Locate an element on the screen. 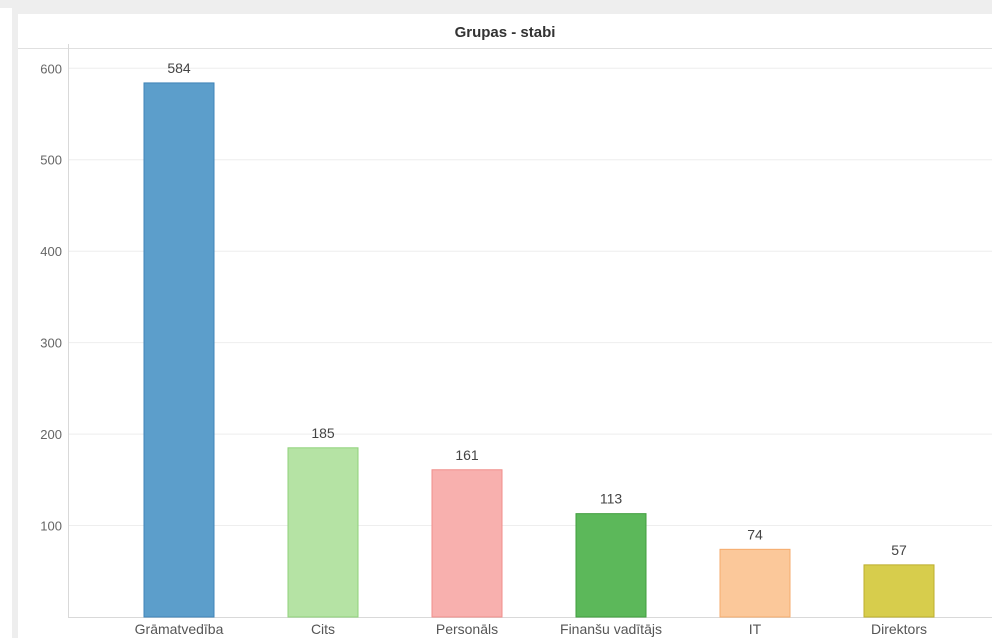  x-tick-label: Cits is located at coordinates (323, 629).